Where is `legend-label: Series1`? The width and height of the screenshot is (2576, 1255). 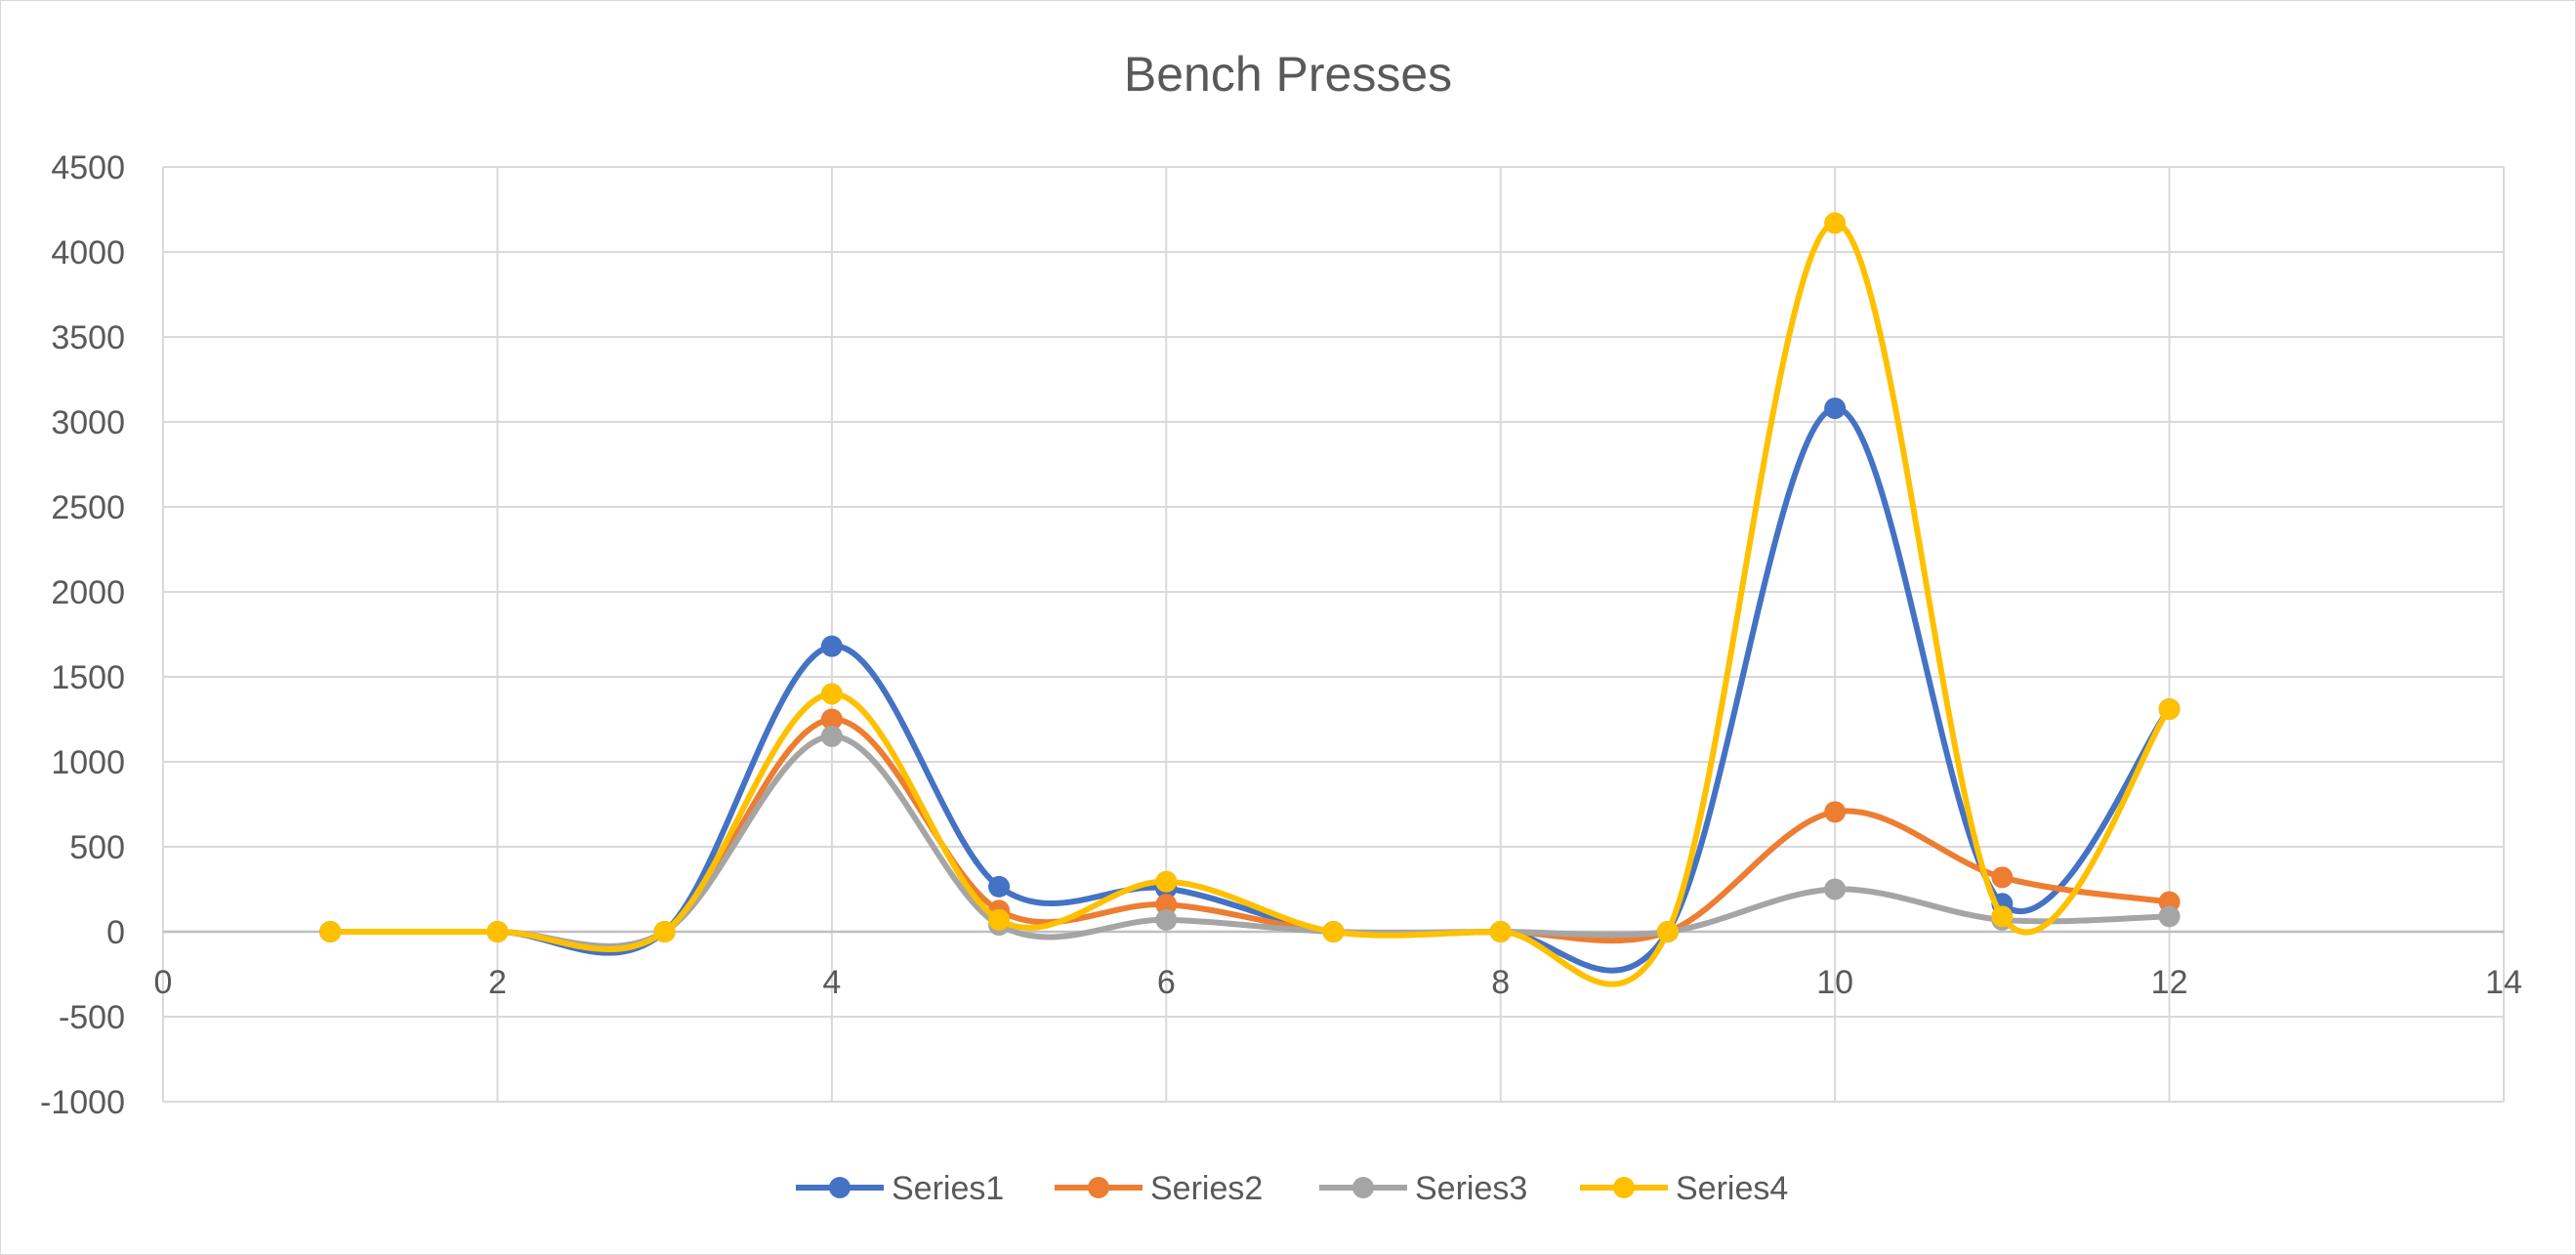 legend-label: Series1 is located at coordinates (948, 1188).